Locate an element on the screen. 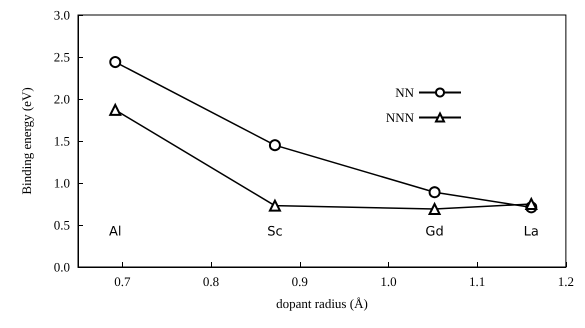 The height and width of the screenshot is (328, 585). y-tick-label: 1.0 is located at coordinates (62, 183).